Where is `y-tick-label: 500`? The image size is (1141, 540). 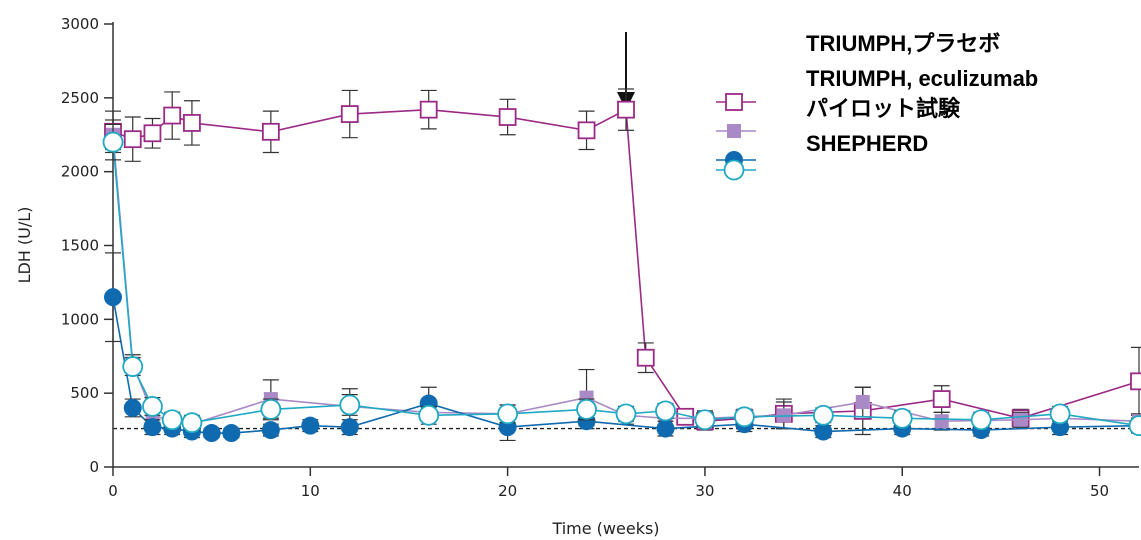
y-tick-label: 500 is located at coordinates (84, 393).